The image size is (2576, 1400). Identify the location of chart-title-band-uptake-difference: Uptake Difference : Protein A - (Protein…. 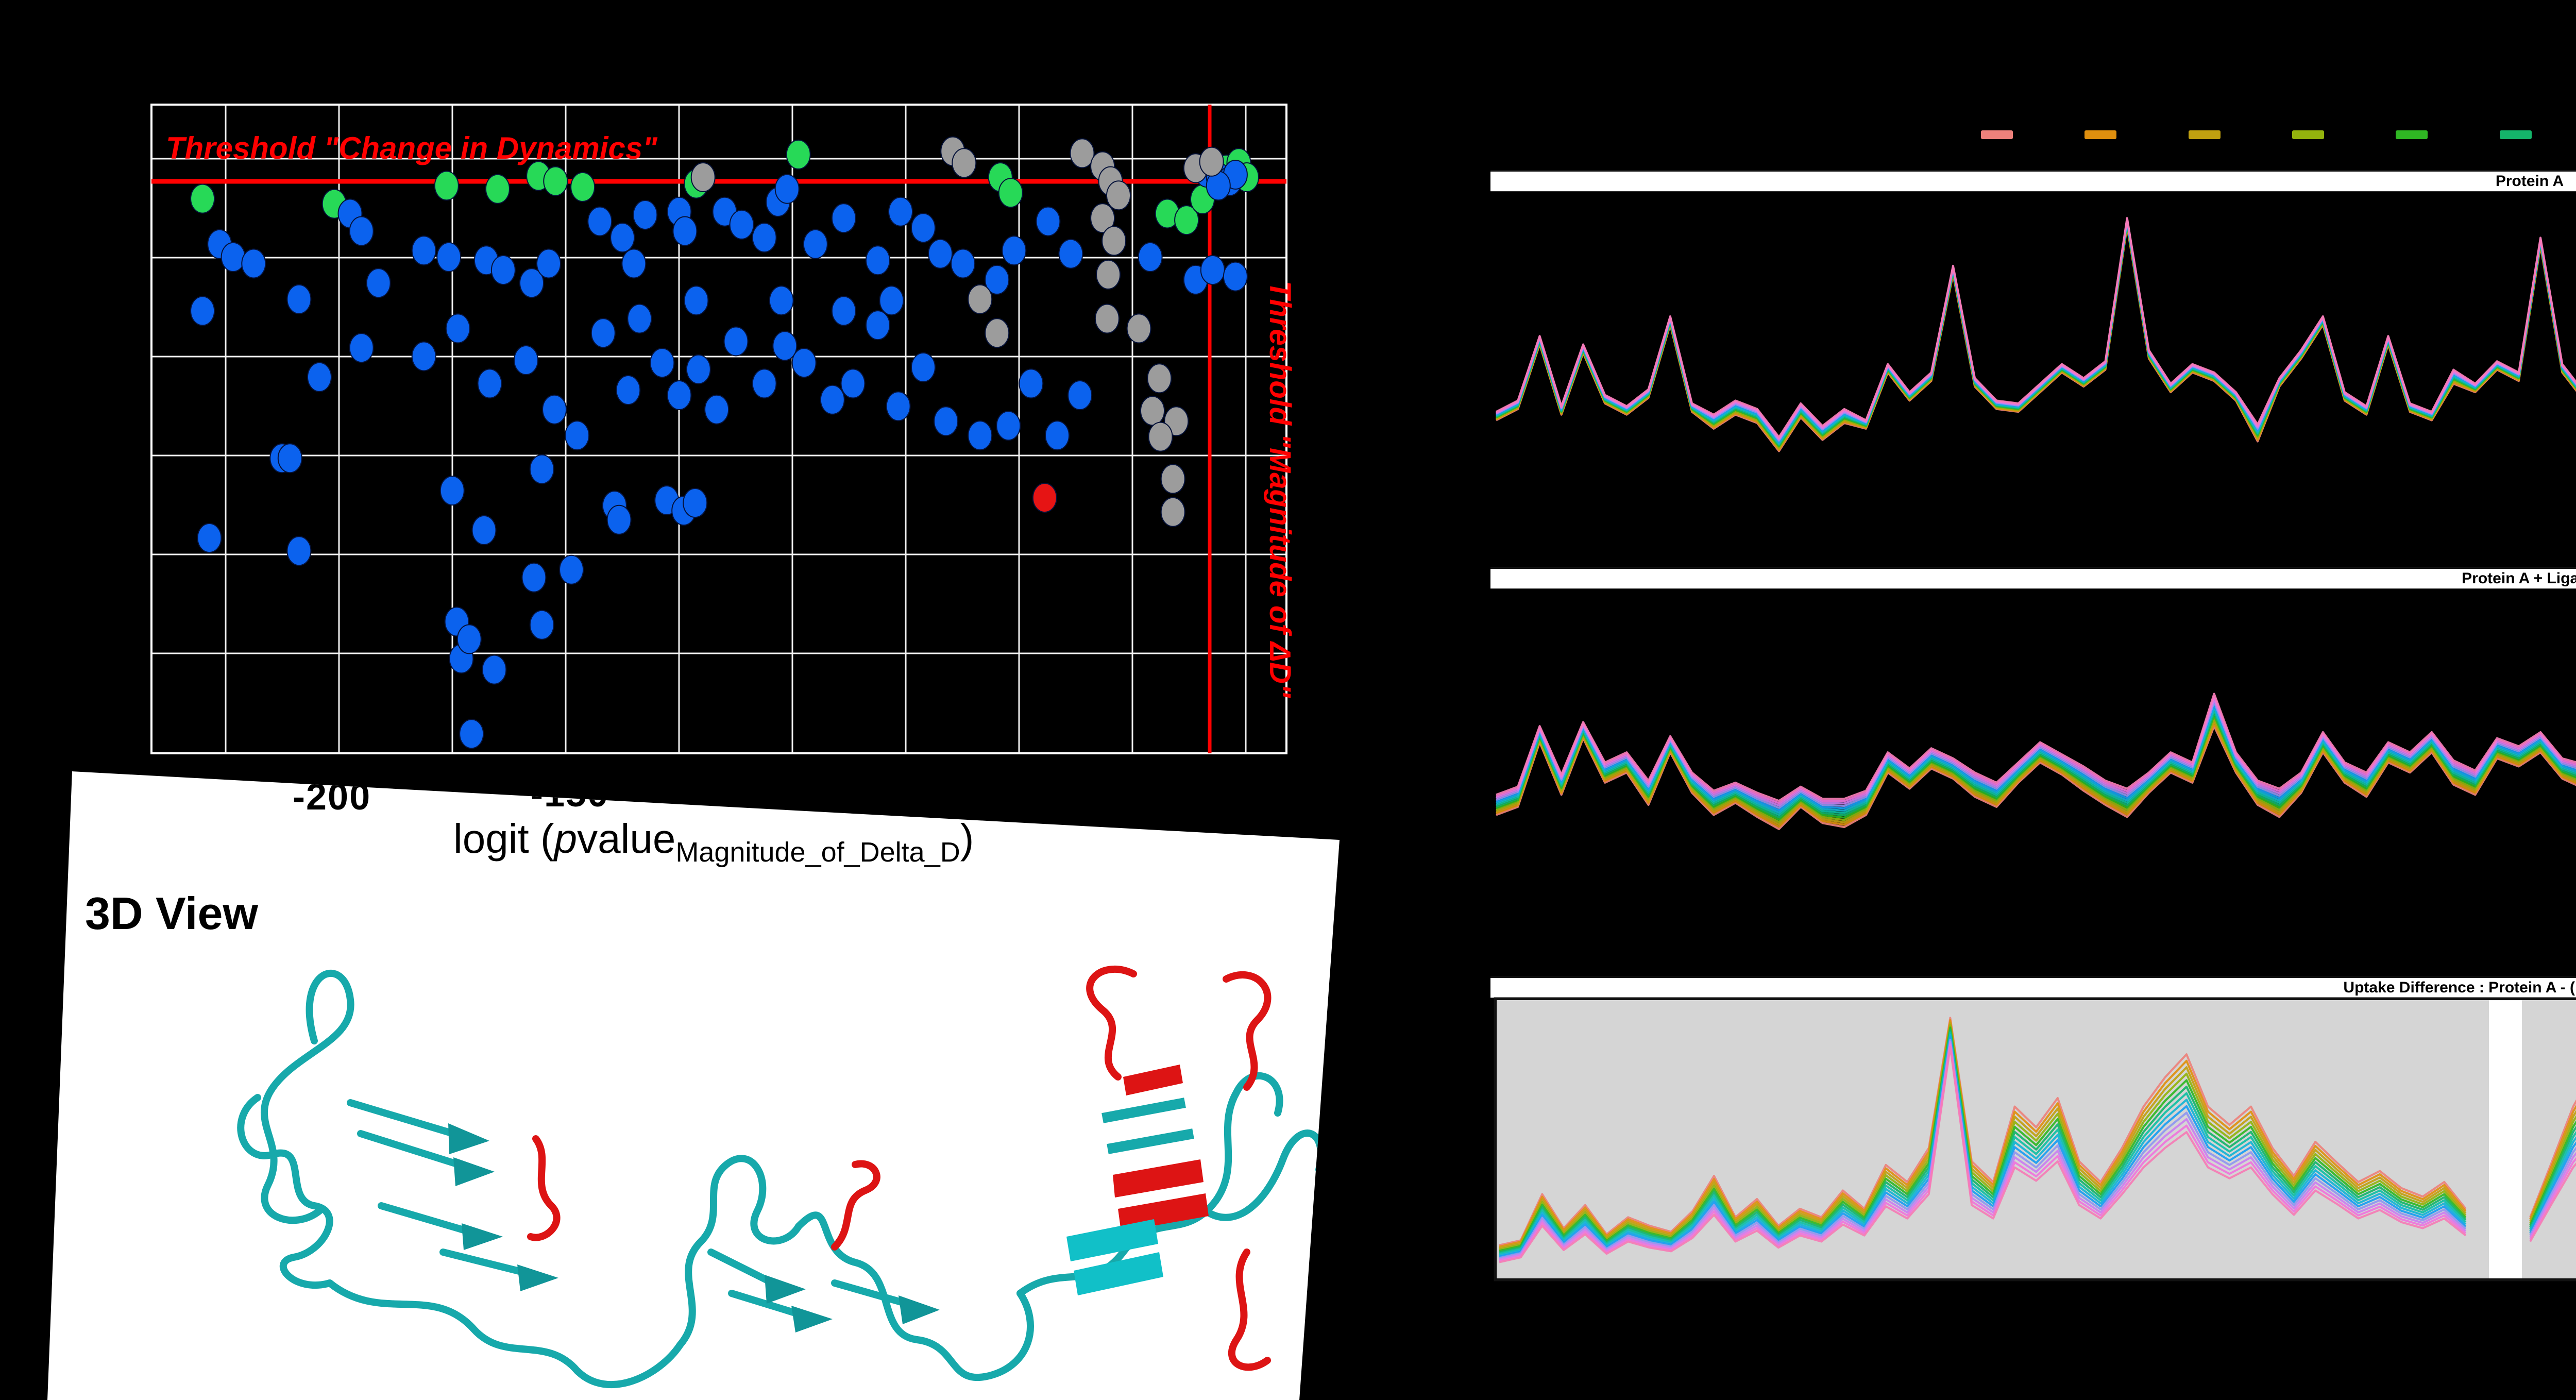
(2033, 987).